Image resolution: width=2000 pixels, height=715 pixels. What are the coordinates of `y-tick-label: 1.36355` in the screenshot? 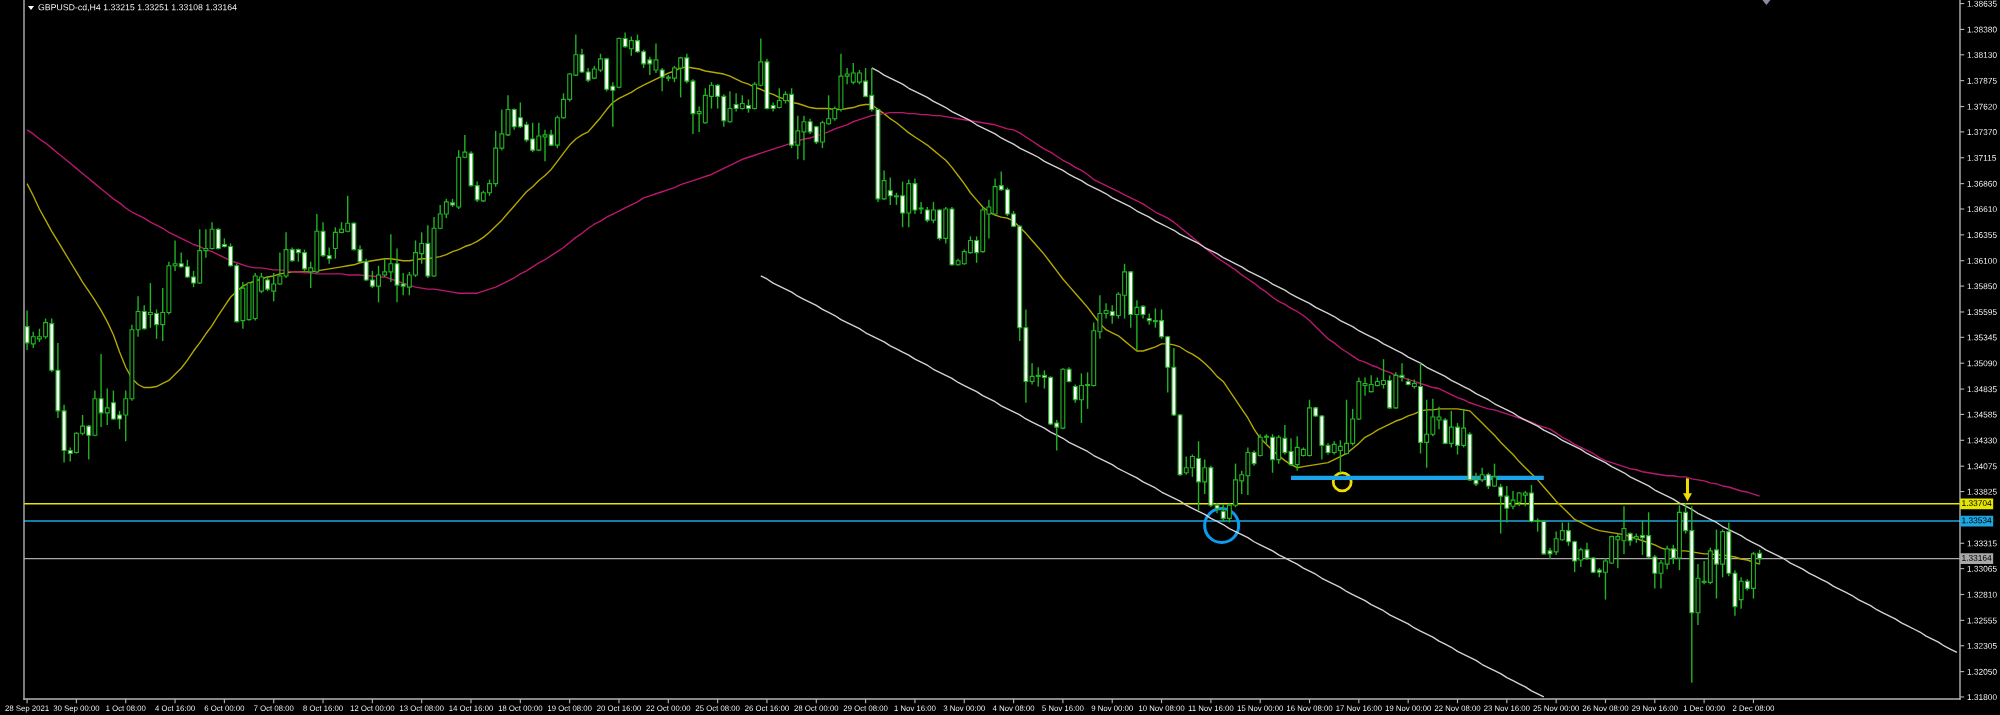 It's located at (1982, 235).